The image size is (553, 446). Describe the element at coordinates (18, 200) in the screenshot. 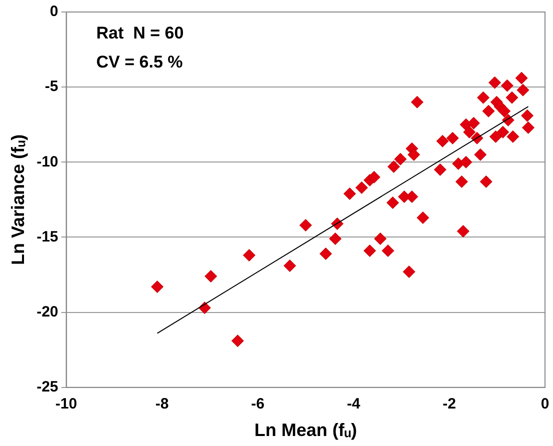

I see `y-axis-title: Ln Variance (fᵤ)` at that location.